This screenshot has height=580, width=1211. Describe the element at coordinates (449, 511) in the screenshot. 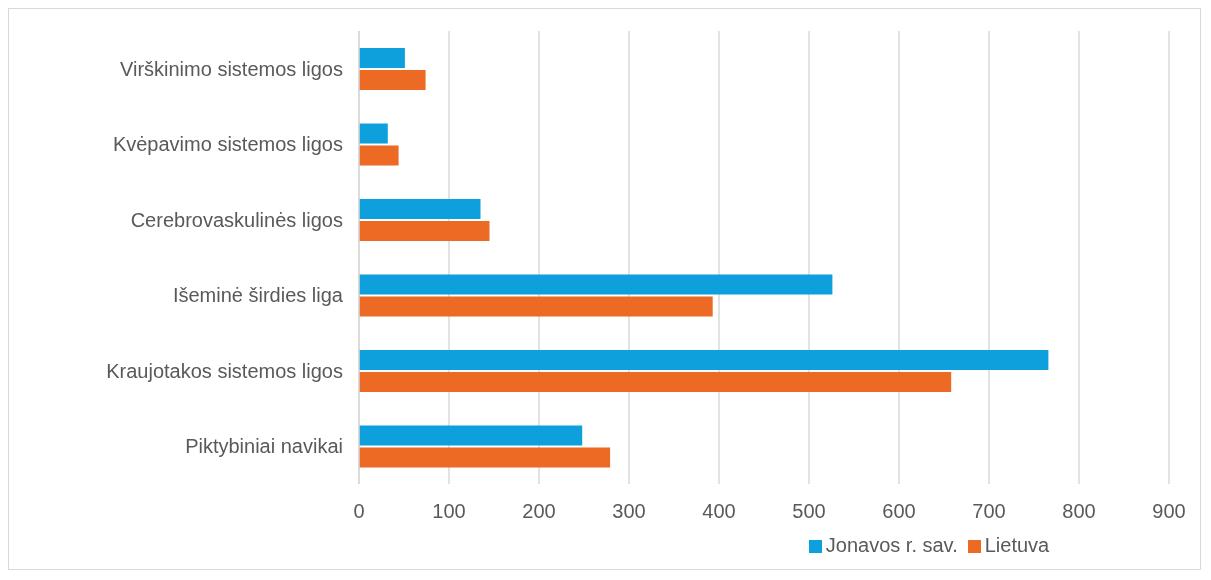

I see `x-tick-label: 100` at that location.